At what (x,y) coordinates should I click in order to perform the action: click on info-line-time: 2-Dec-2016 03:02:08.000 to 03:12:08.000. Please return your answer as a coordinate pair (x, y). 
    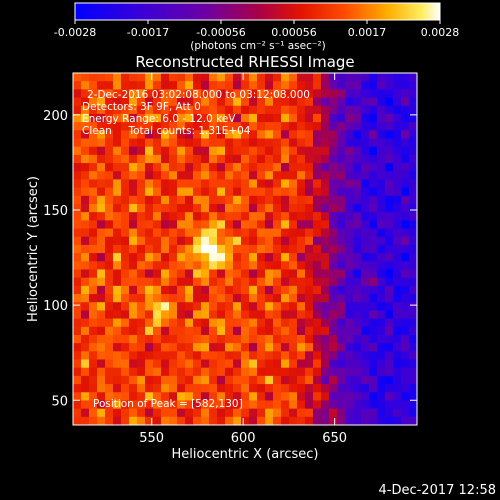
    Looking at the image, I should click on (198, 95).